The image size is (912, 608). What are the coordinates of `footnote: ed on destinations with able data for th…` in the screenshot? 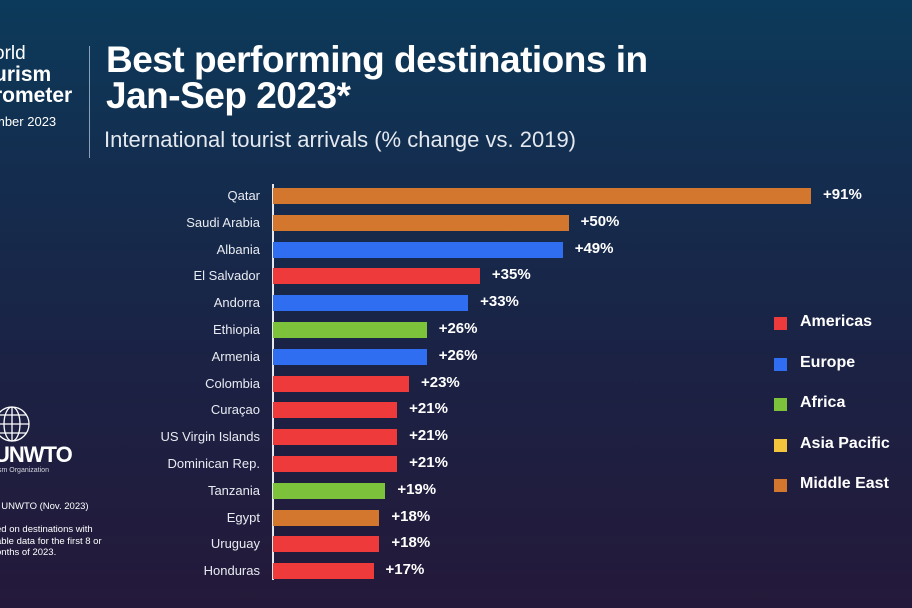 It's located at (51, 541).